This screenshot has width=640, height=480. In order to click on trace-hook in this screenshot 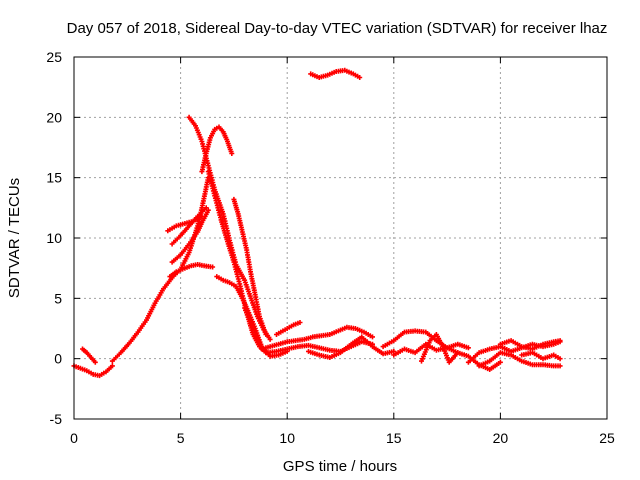, I will do `click(89, 355)`.